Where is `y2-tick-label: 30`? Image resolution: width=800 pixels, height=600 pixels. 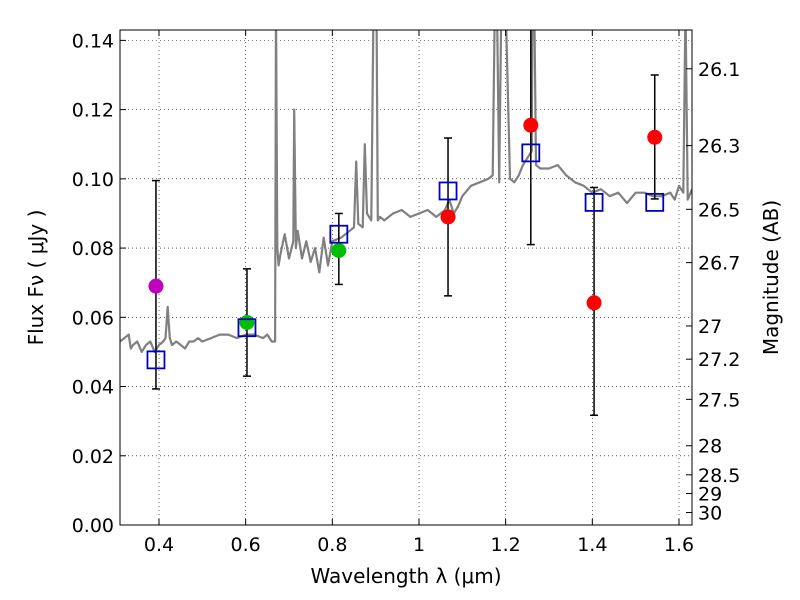
y2-tick-label: 30 is located at coordinates (710, 514).